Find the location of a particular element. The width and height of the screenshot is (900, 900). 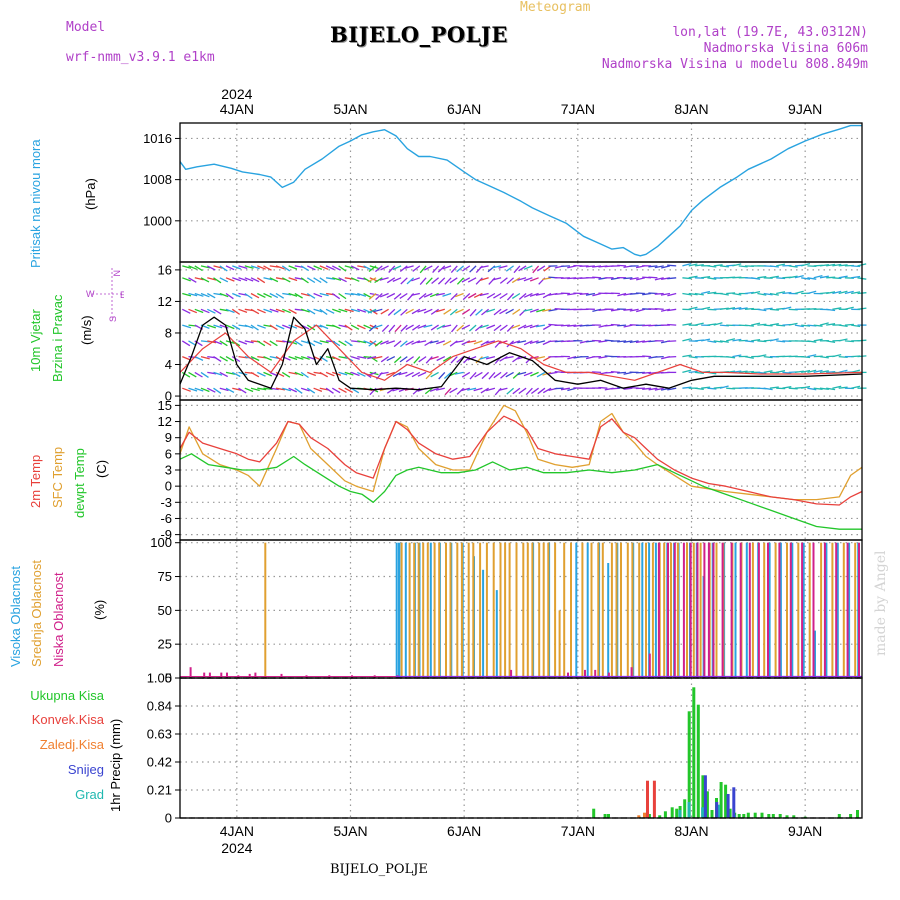

x-tick-label-bottom: 6JAN is located at coordinates (464, 831).